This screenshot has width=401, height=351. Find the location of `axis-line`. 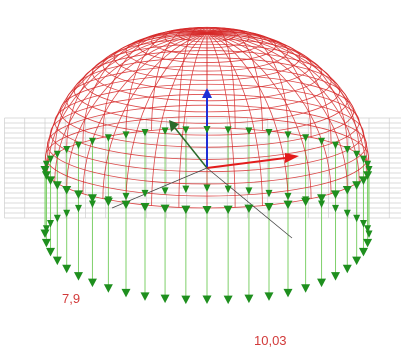

axis-line is located at coordinates (249, 203).